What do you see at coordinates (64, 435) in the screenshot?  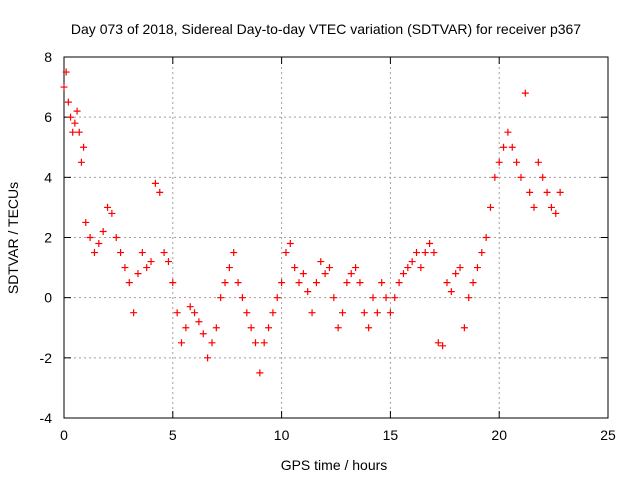 I see `x-tick-label: 0` at bounding box center [64, 435].